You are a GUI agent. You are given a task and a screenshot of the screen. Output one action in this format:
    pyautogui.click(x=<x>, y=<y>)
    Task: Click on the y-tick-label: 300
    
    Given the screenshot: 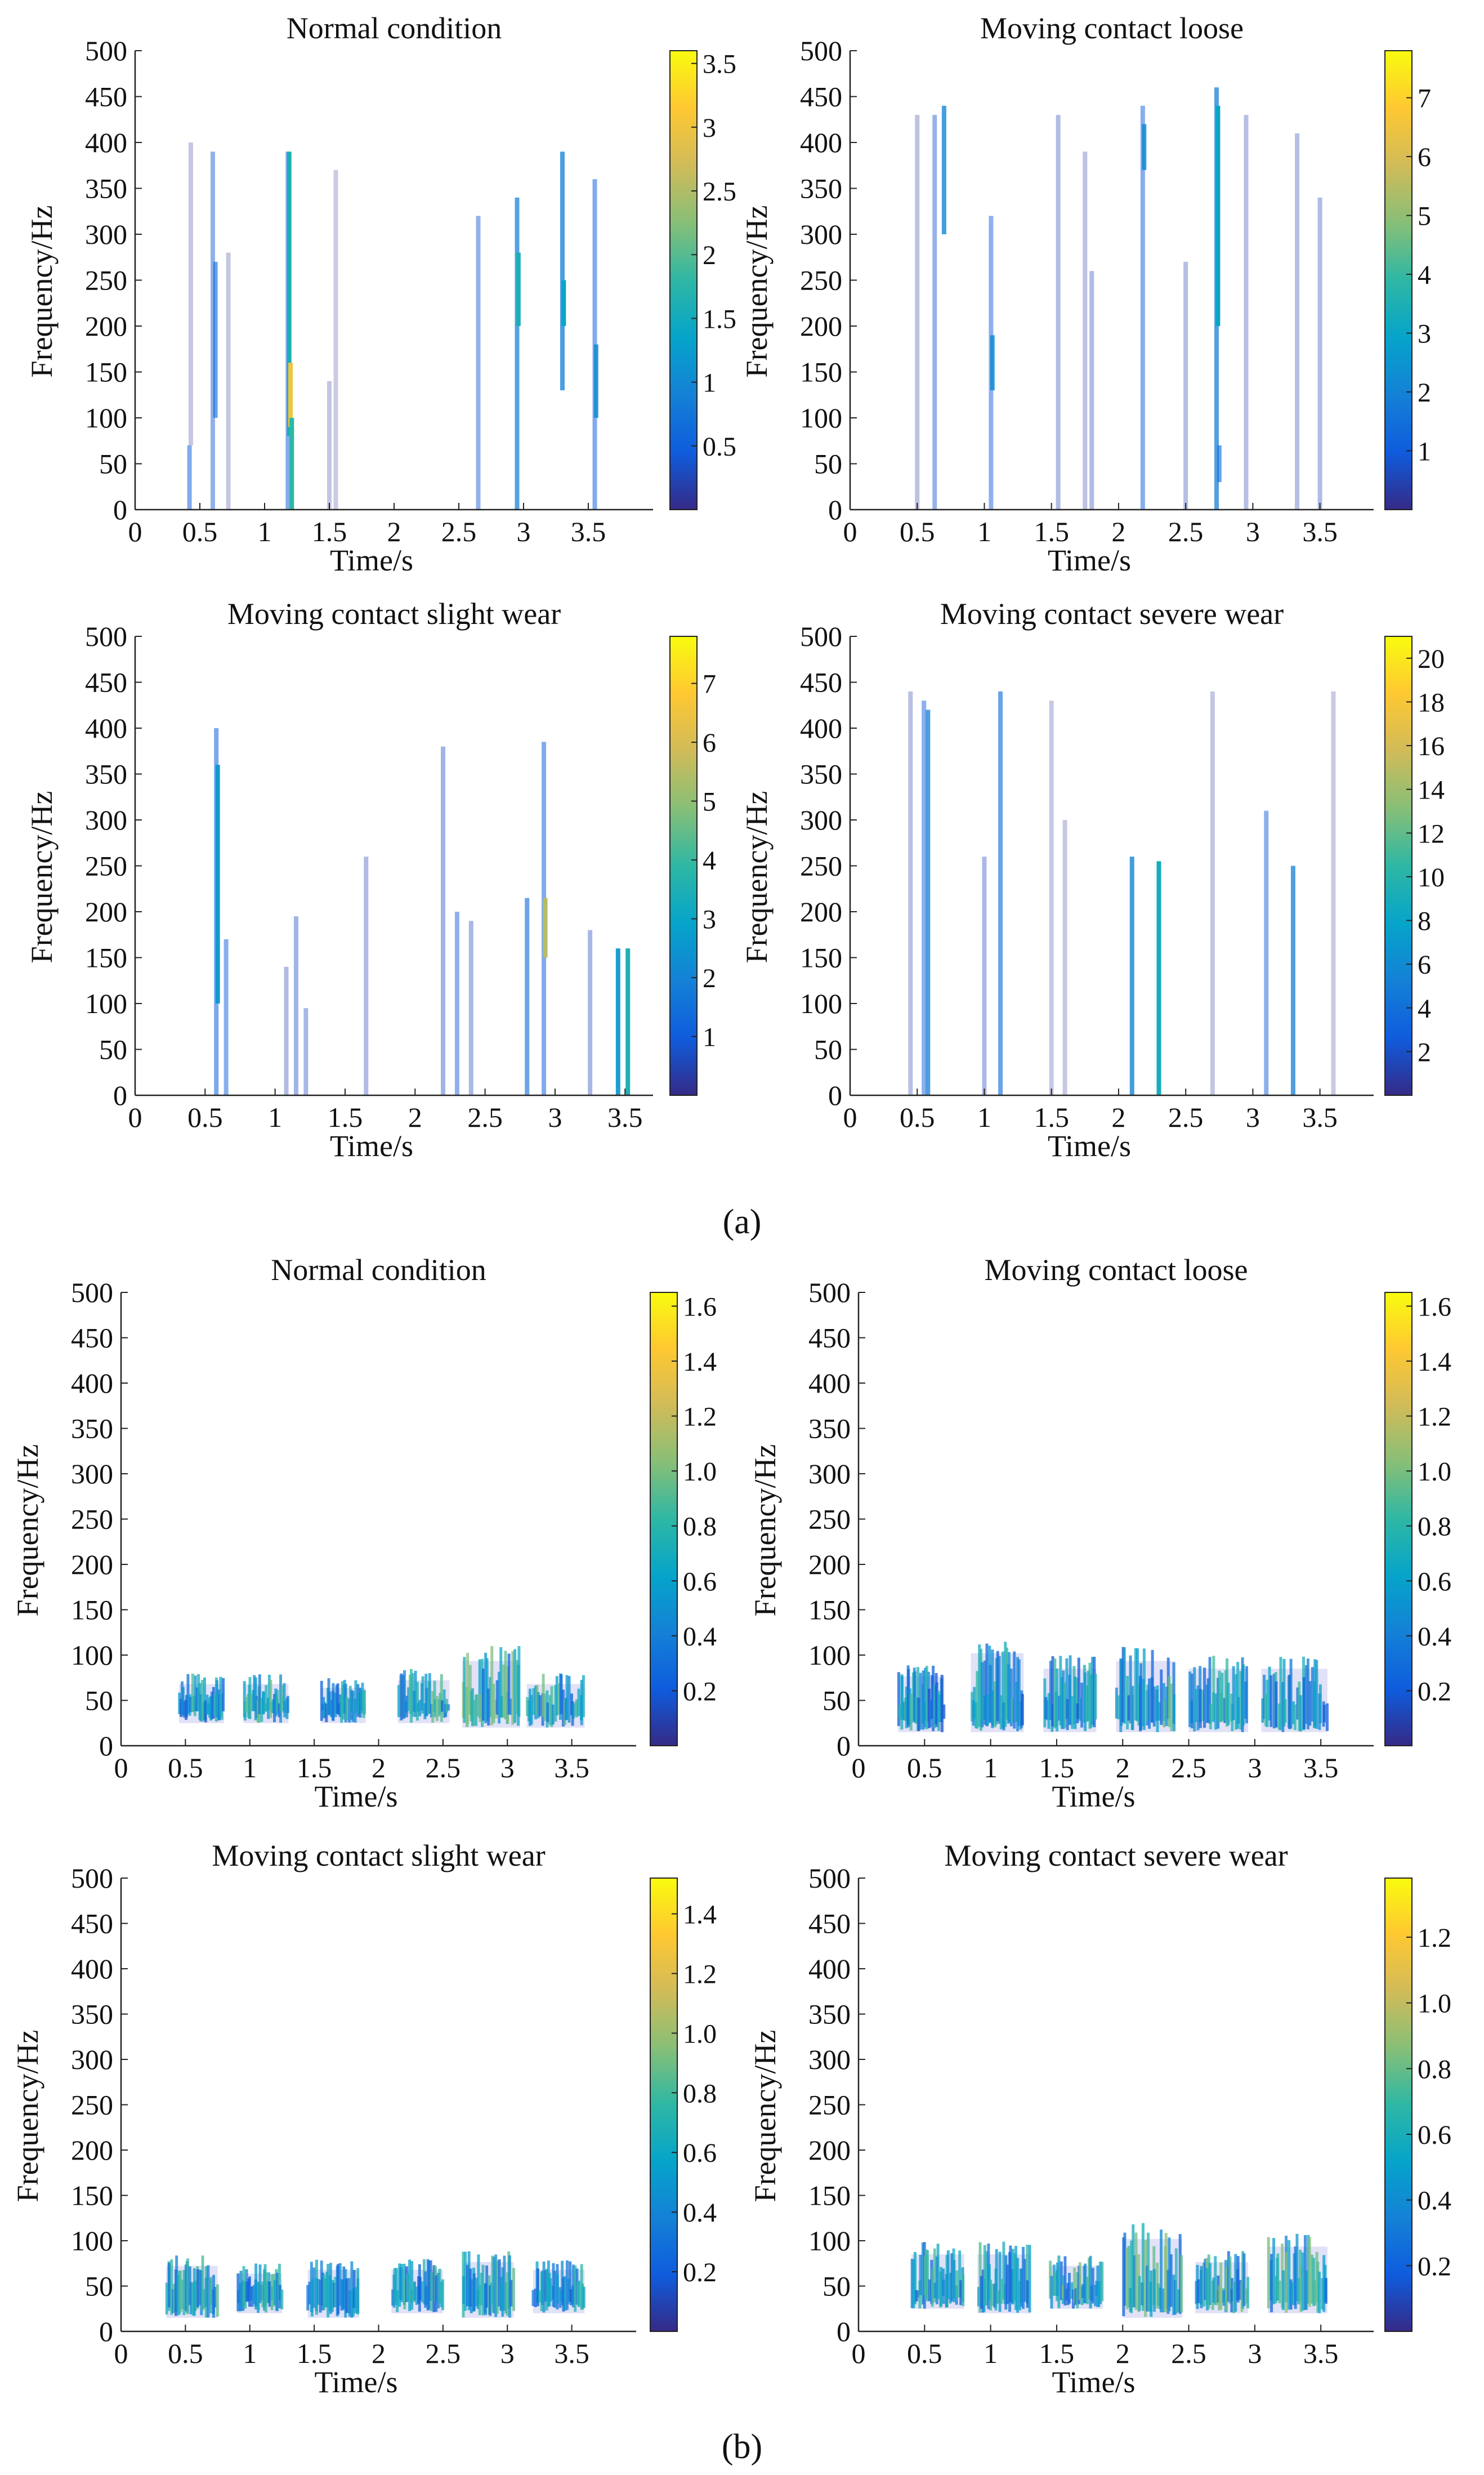 What is the action you would take?
    pyautogui.click(x=92, y=1474)
    